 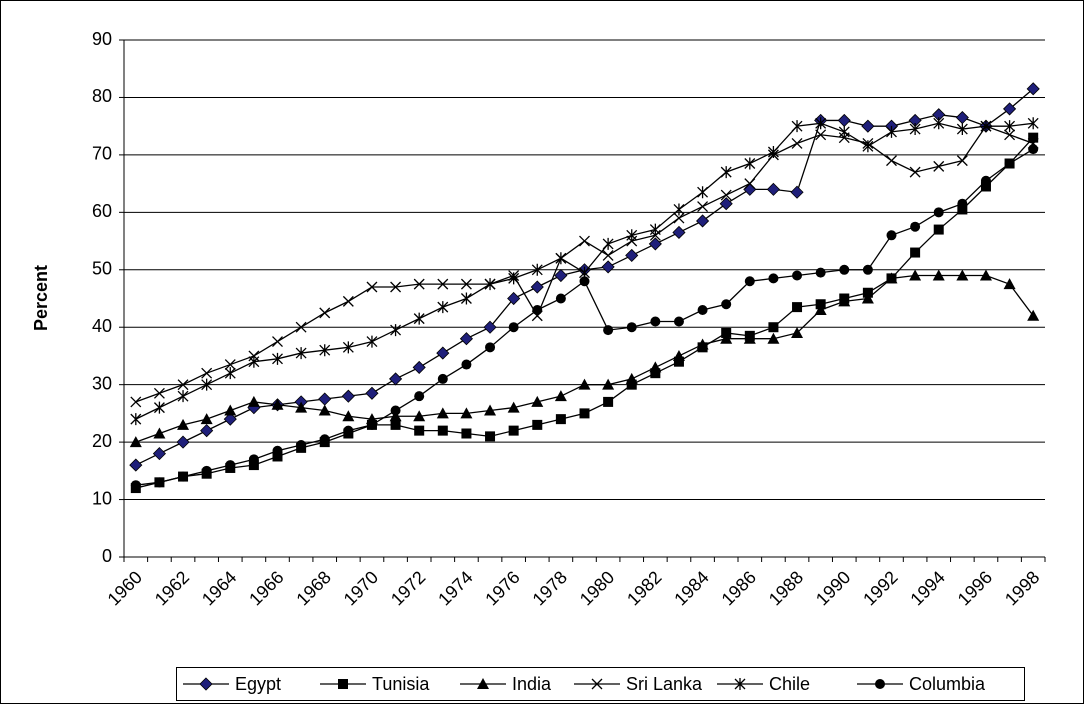 I want to click on y-tick-label: 30, so click(x=102, y=383).